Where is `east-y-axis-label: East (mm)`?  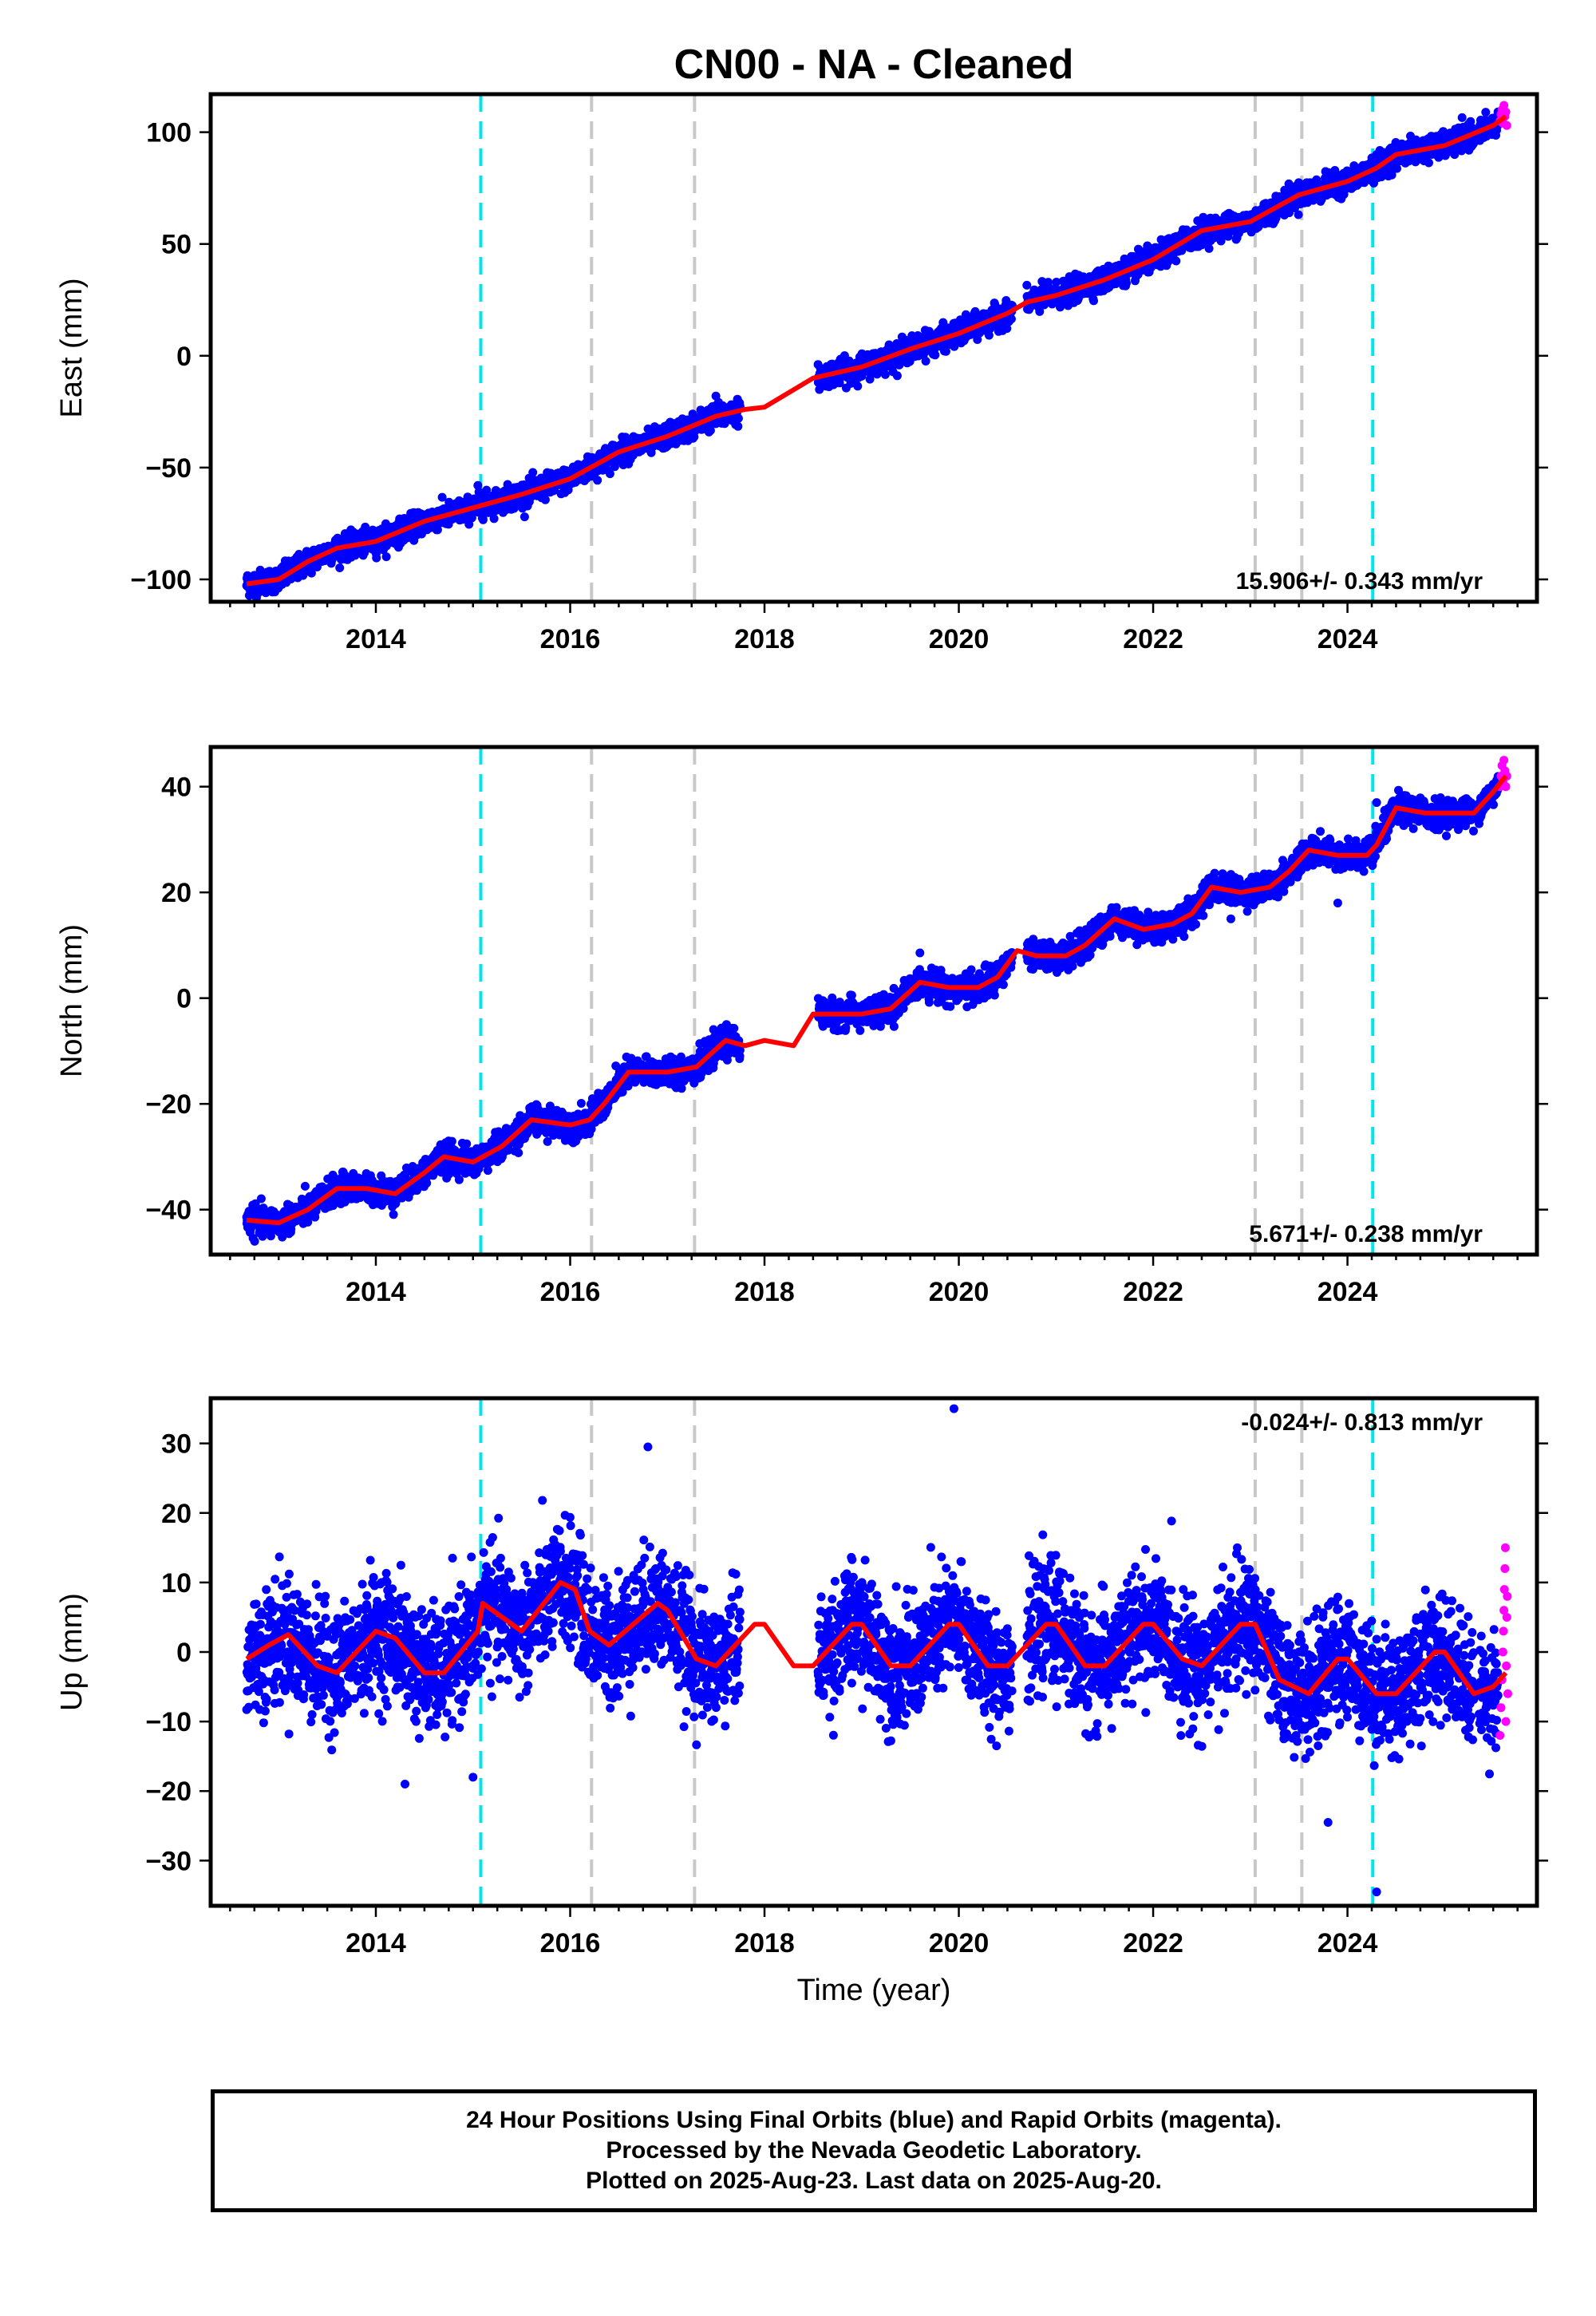 east-y-axis-label: East (mm) is located at coordinates (72, 347).